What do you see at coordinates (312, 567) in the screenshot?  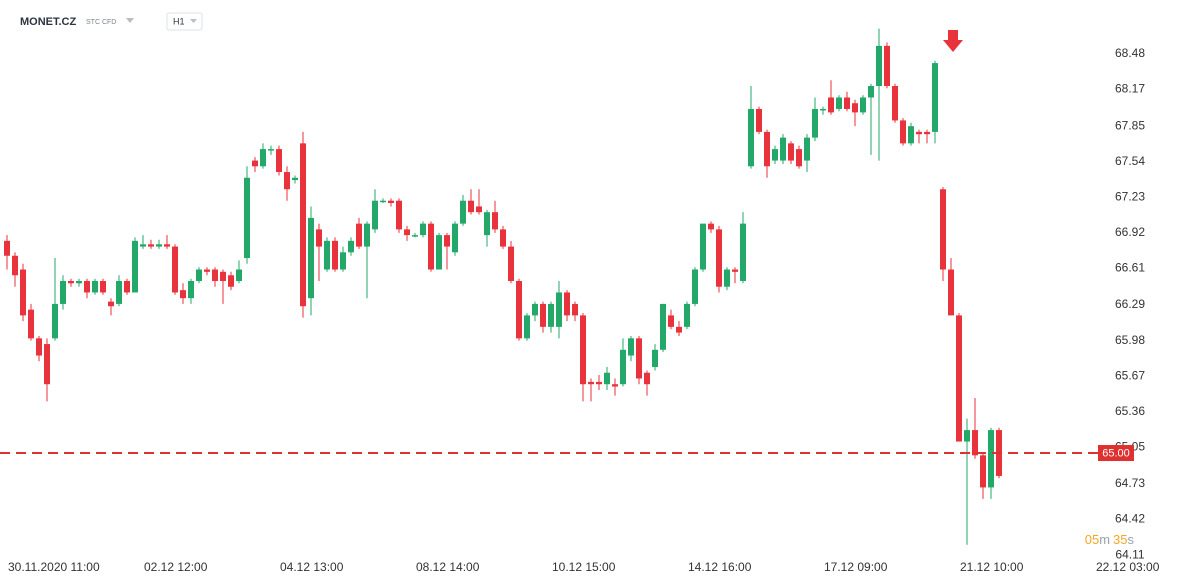 I see `x-tick-label: 04.12 13:00` at bounding box center [312, 567].